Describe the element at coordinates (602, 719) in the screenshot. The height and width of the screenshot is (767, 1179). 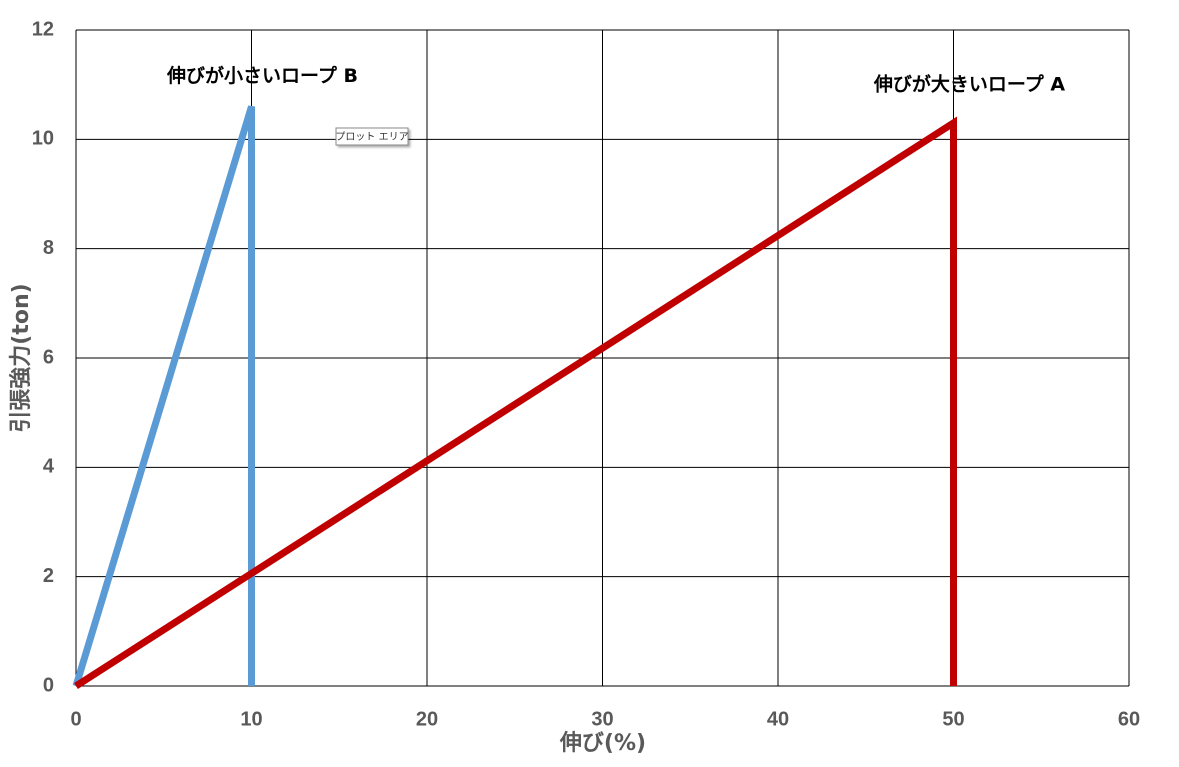
I see `x-tick-label: 30` at that location.